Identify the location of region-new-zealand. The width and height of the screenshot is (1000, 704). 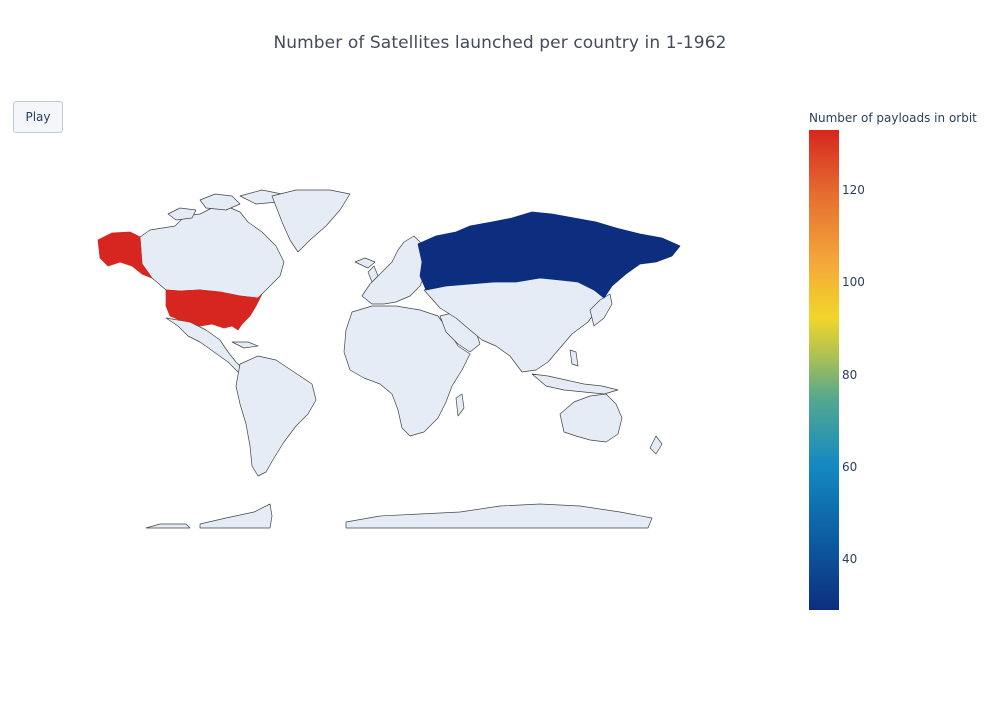
(656, 445).